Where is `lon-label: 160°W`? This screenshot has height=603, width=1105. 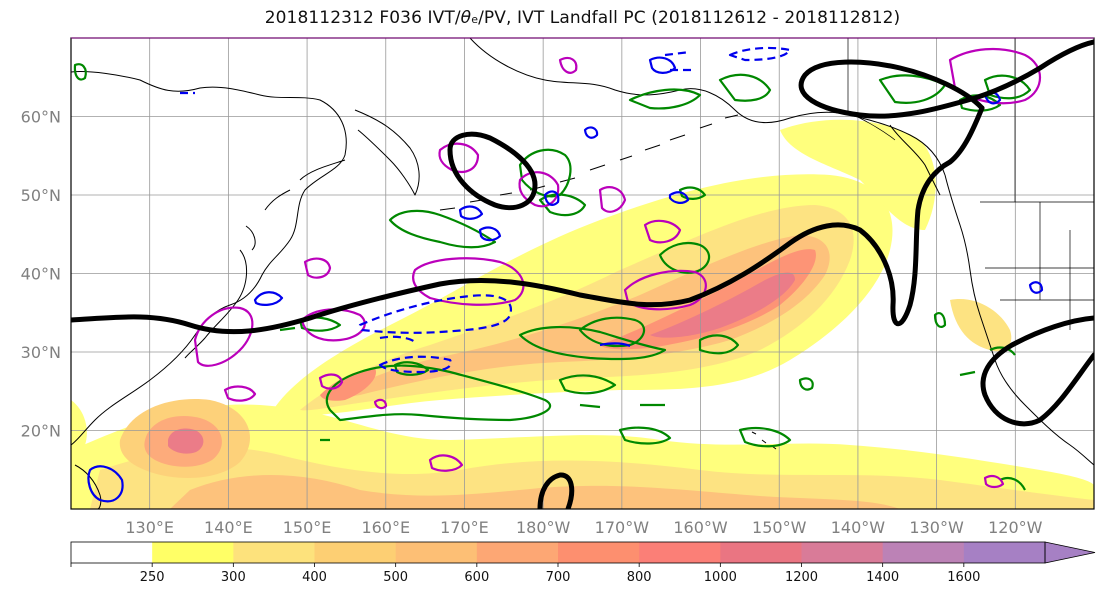
lon-label: 160°W is located at coordinates (700, 527).